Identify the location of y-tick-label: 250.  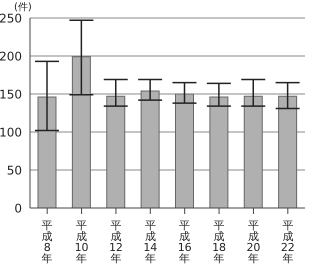
(11, 18).